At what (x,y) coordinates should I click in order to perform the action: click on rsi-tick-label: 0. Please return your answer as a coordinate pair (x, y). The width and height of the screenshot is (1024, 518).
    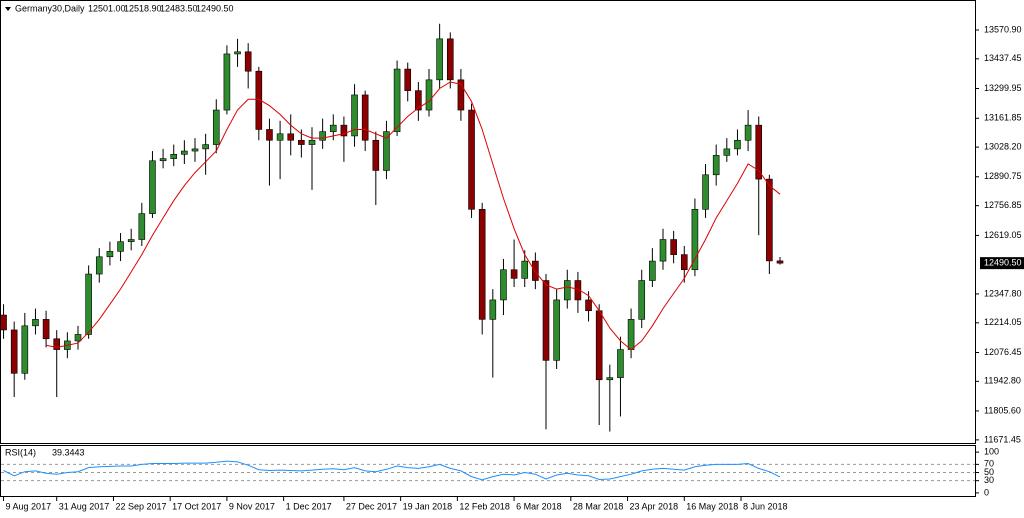
    Looking at the image, I should click on (986, 492).